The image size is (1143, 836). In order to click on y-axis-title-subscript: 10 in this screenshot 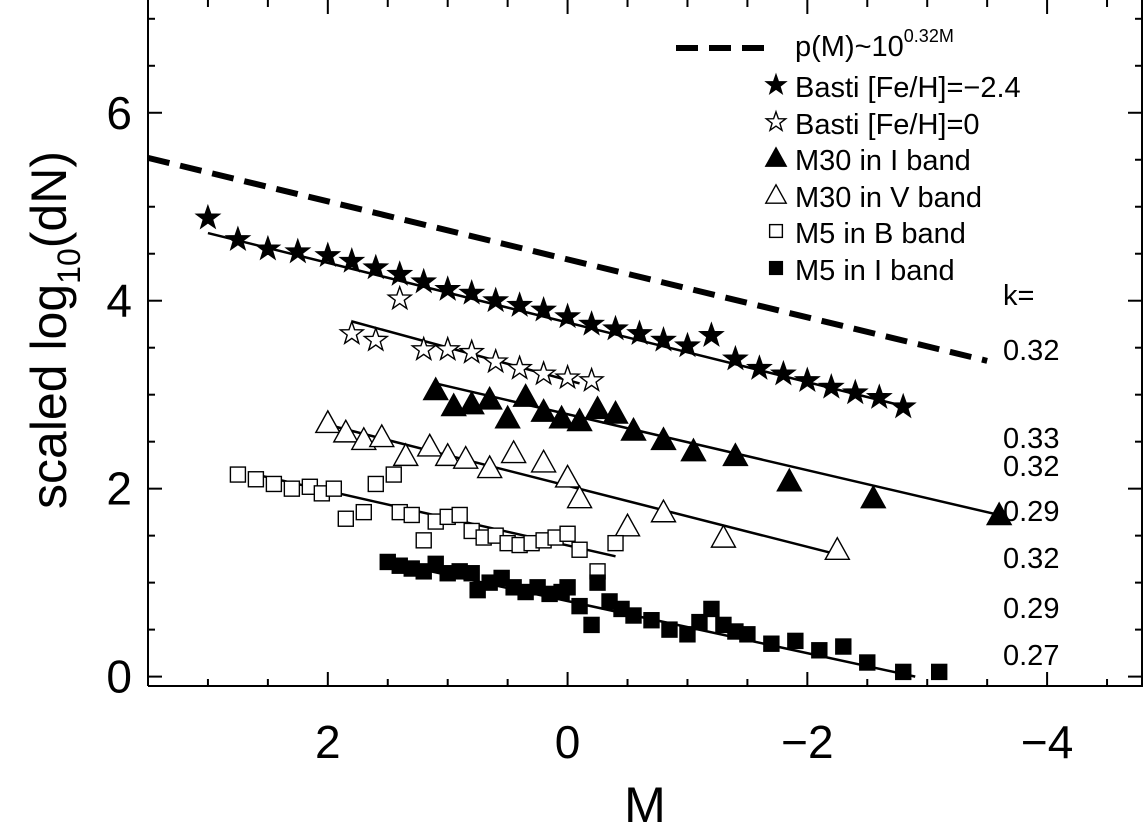, I will do `click(69, 266)`.